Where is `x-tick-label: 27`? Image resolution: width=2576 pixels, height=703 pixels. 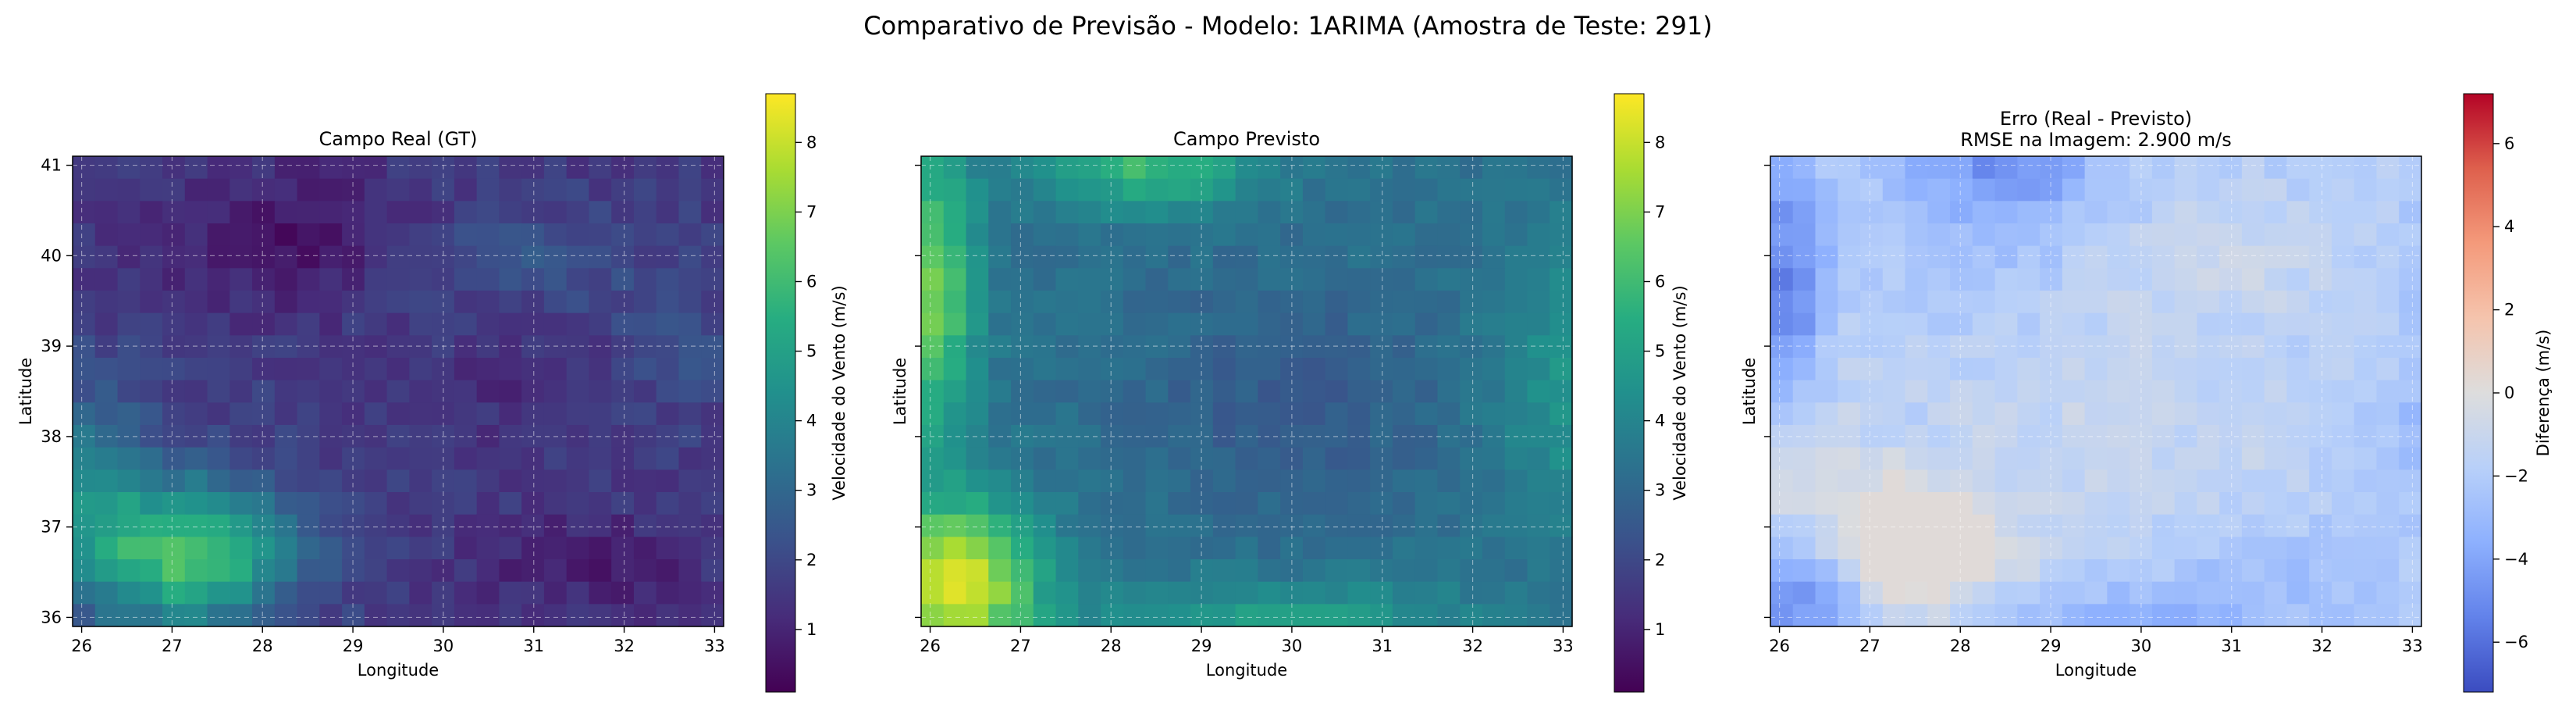
x-tick-label: 27 is located at coordinates (1020, 646).